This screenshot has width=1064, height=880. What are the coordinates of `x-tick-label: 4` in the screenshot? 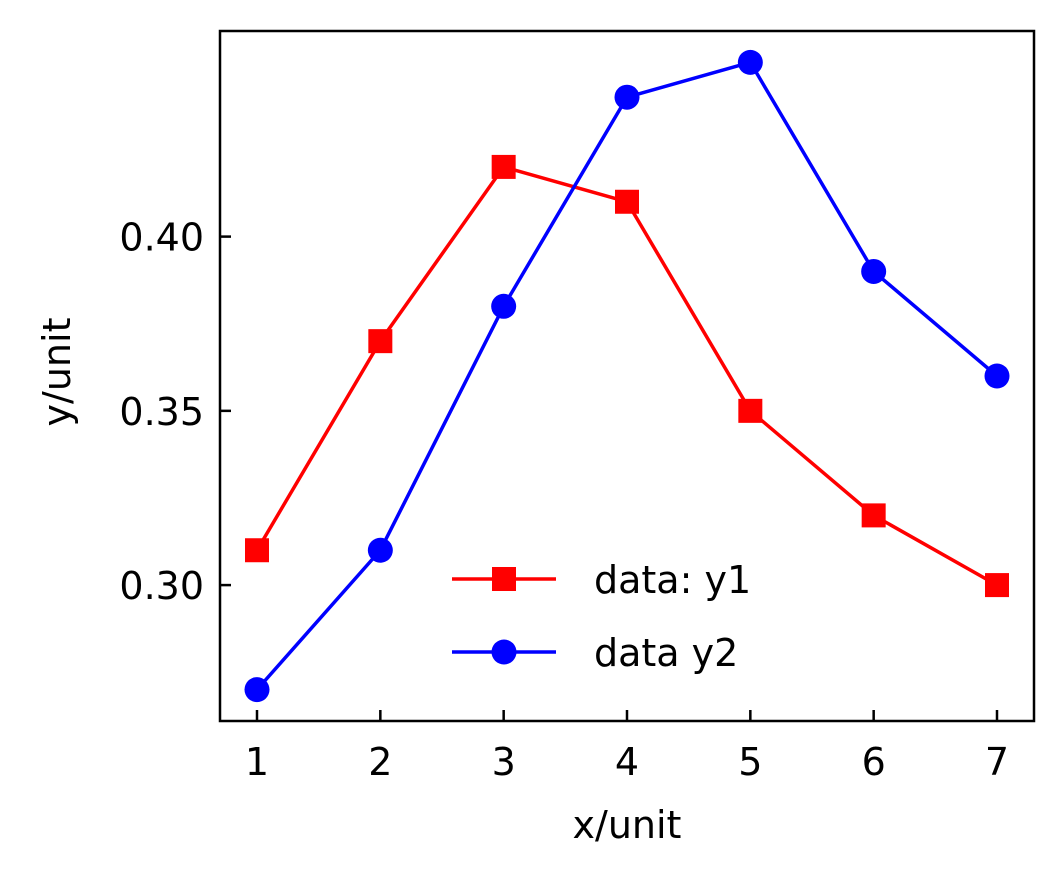 It's located at (627, 762).